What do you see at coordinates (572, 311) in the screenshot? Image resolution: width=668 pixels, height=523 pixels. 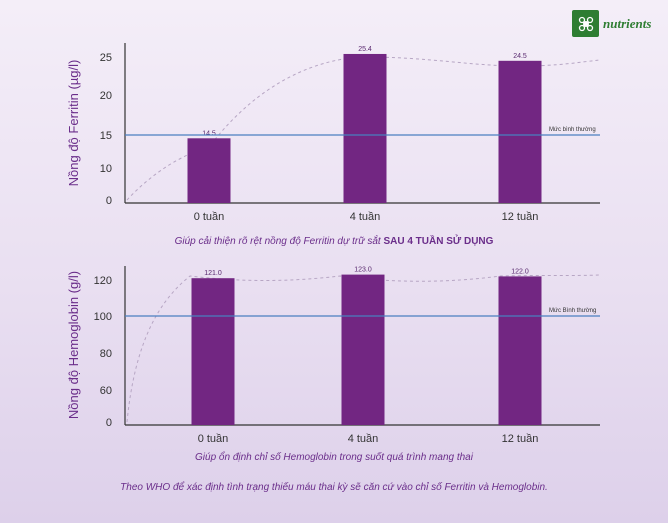 I see `hemoglobin-reference-label: Mức Bình thường` at bounding box center [572, 311].